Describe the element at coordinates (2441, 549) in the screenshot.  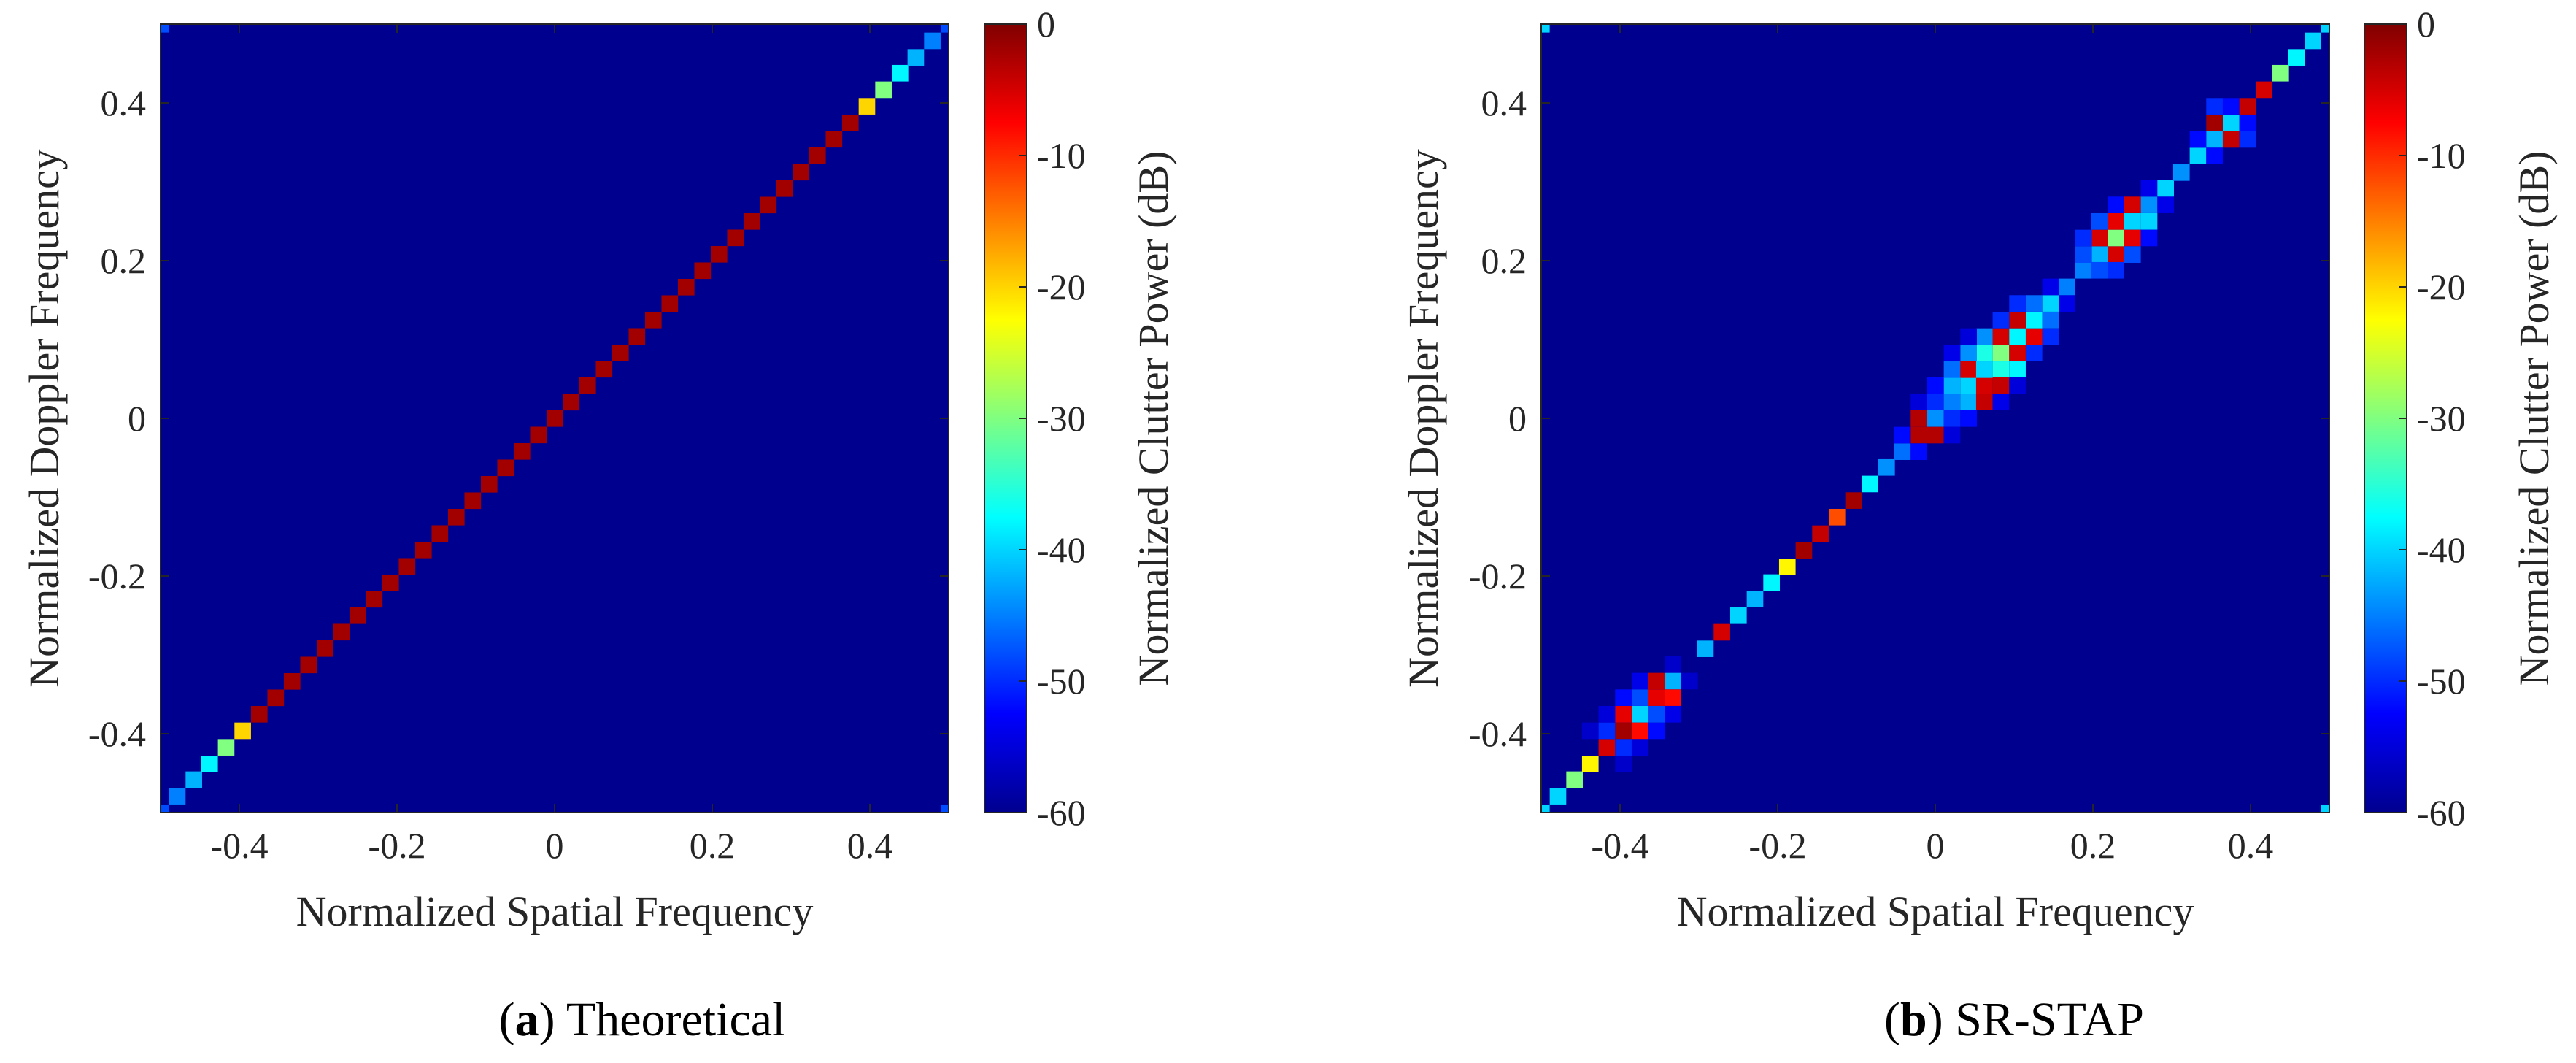
I see `colorbar-tick-label: -40` at that location.